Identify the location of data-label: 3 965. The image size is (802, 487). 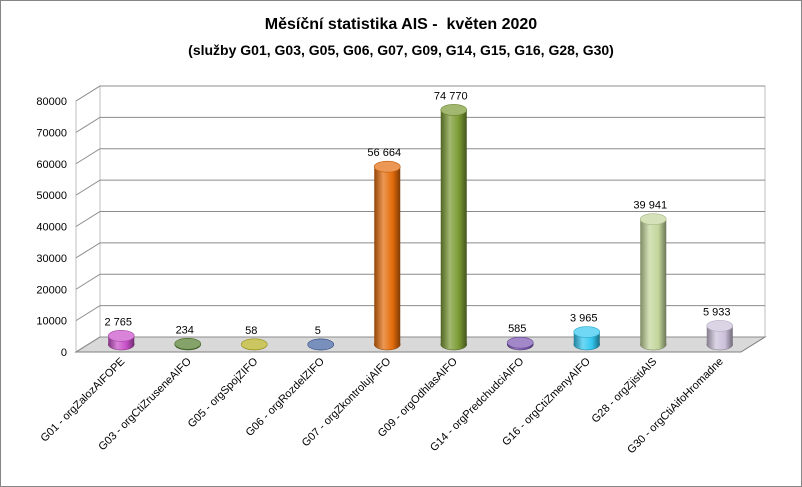
(584, 319).